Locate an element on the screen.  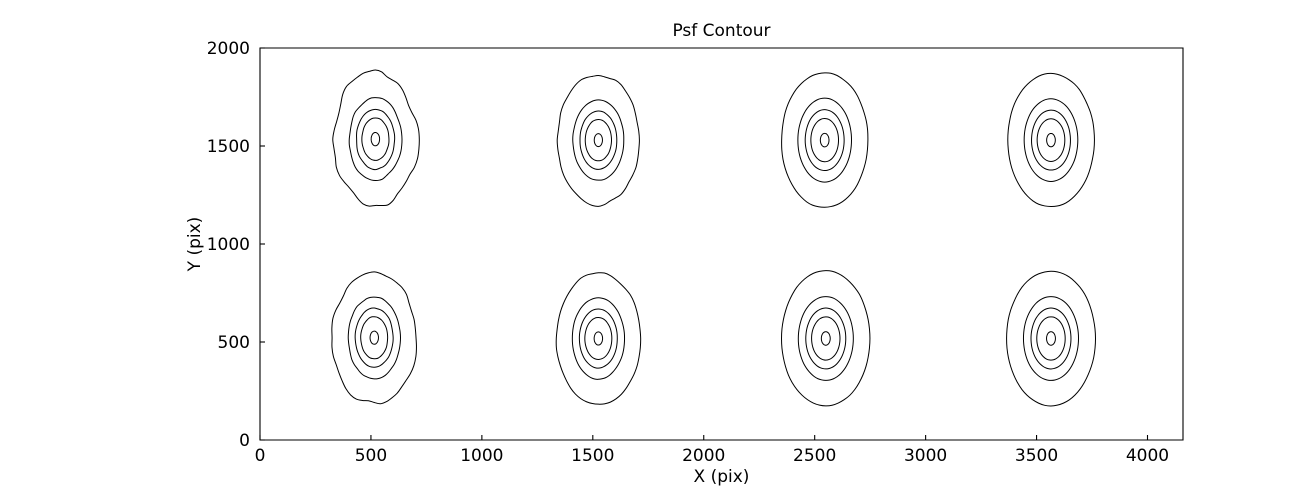
y-tick-label: 2000 is located at coordinates (228, 49).